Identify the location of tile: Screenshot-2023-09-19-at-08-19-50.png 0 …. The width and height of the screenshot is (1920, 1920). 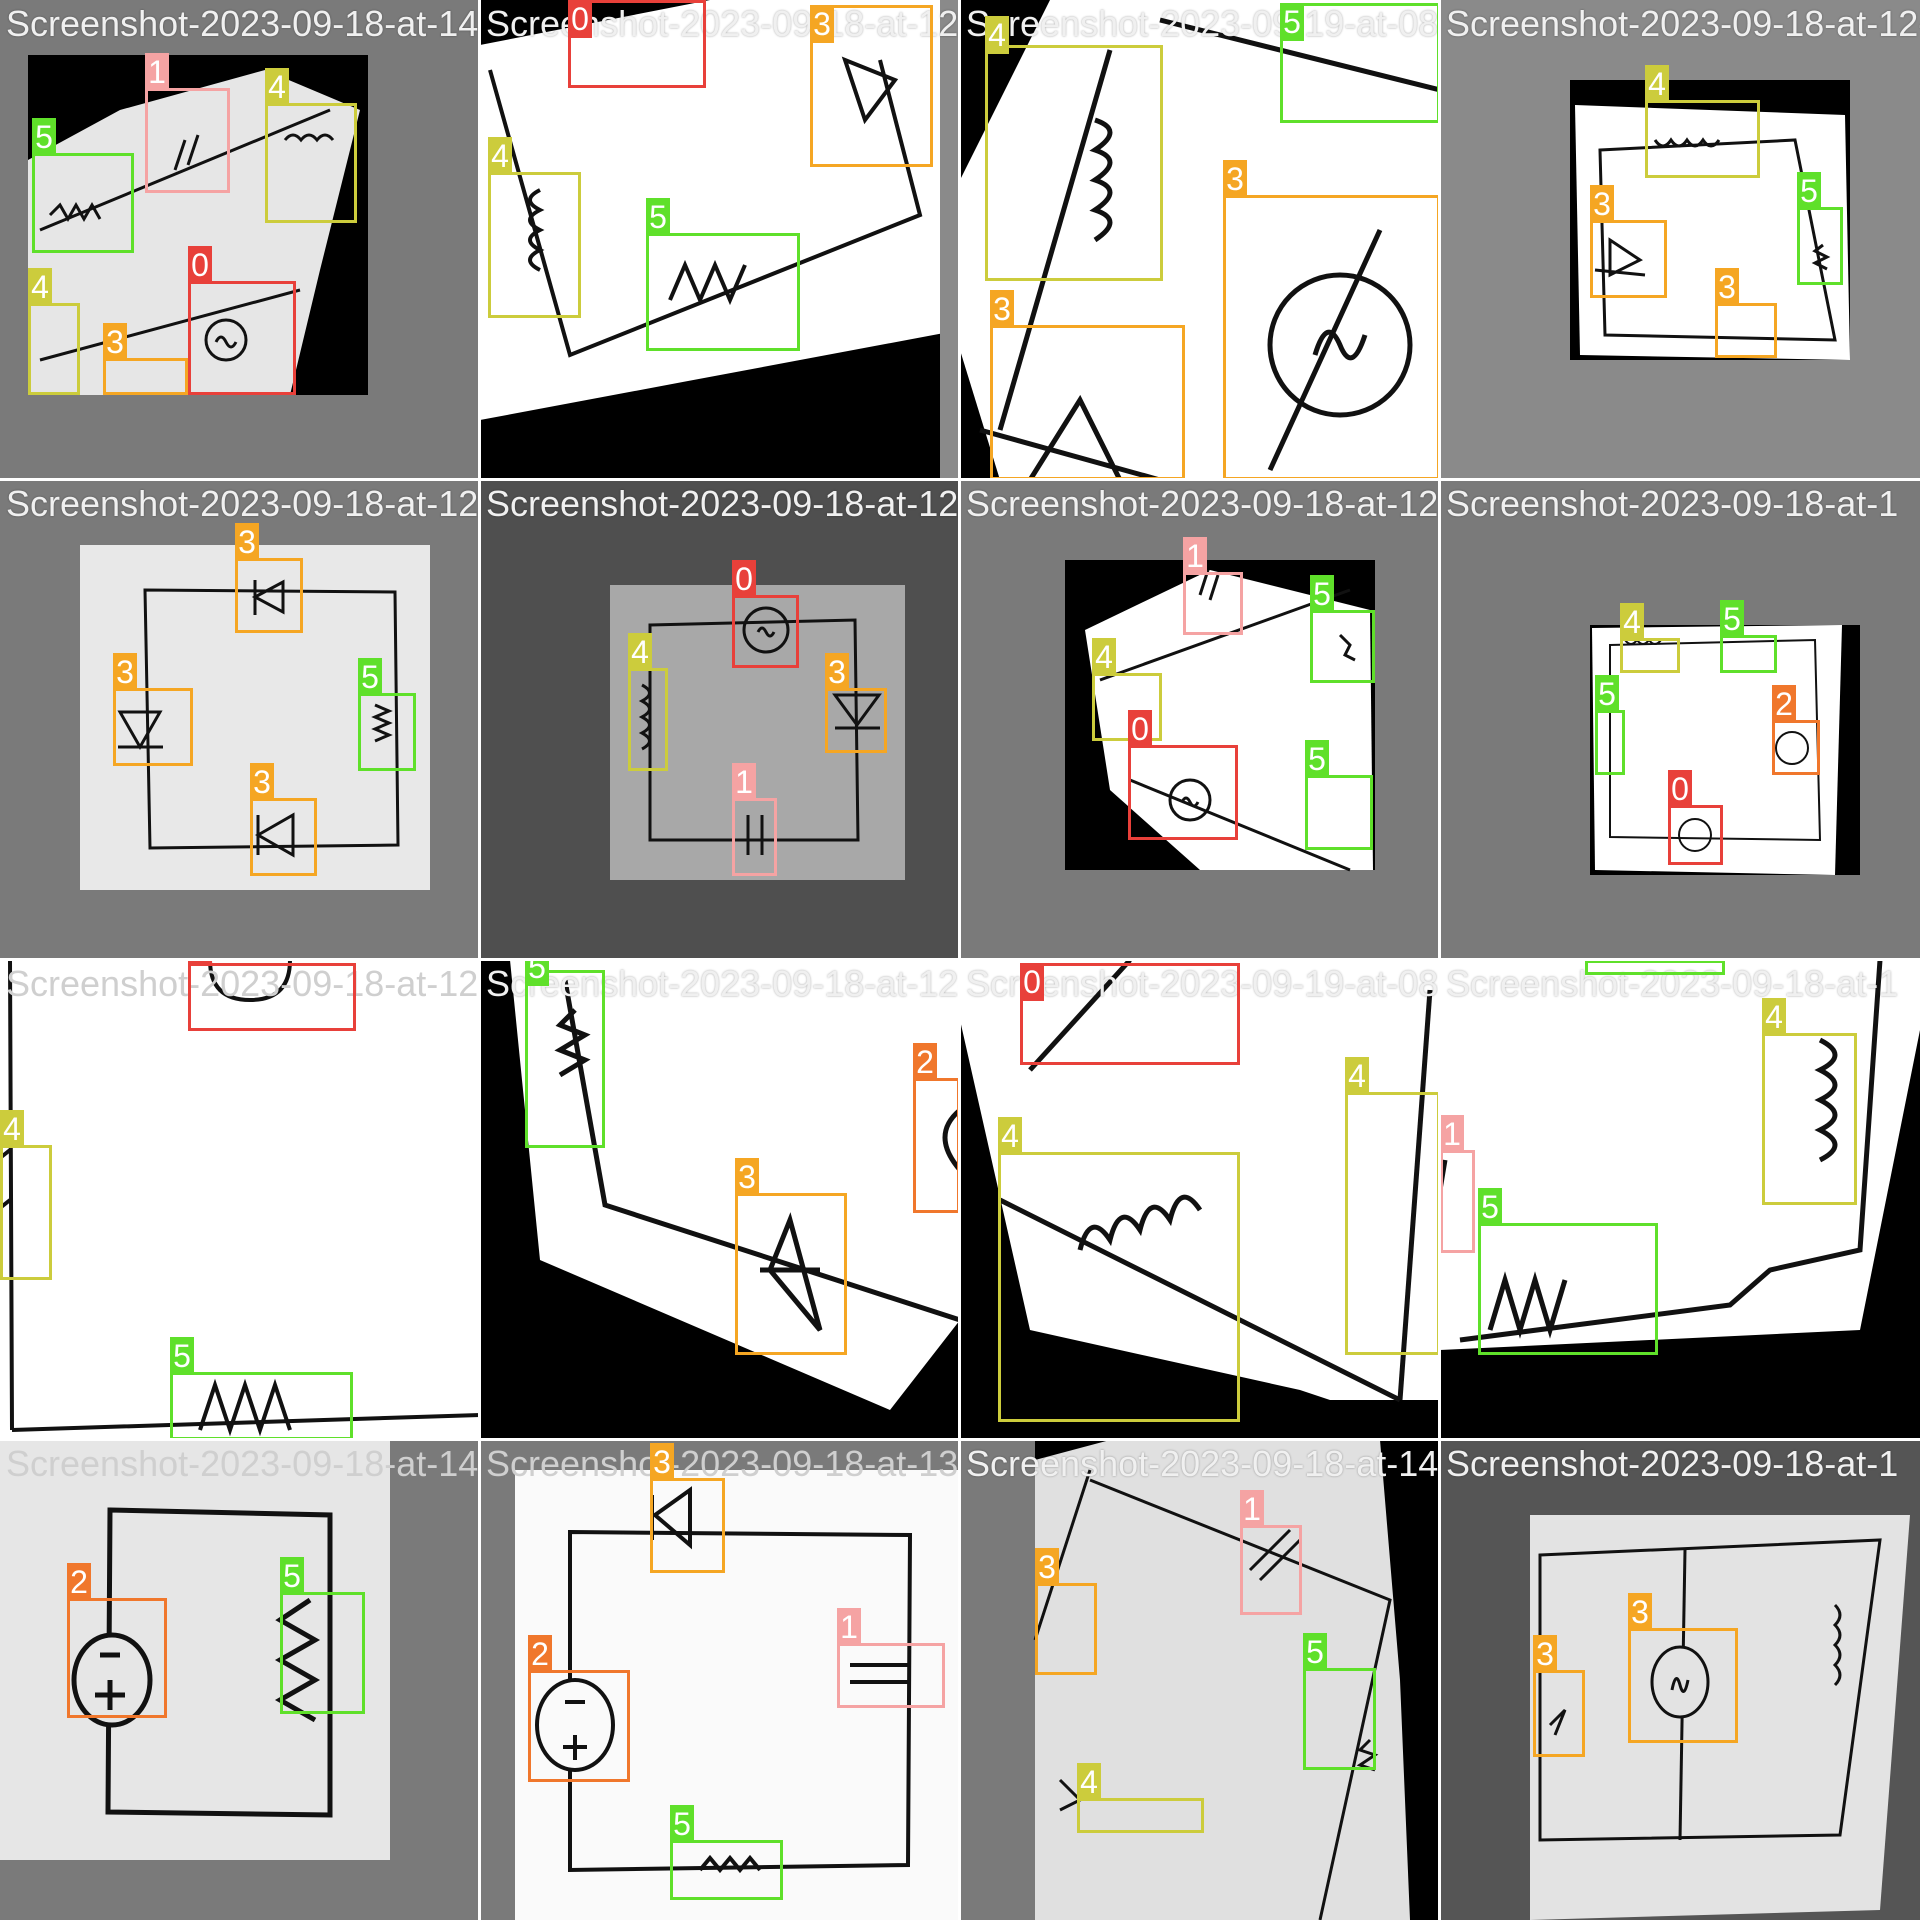
(1200, 1200).